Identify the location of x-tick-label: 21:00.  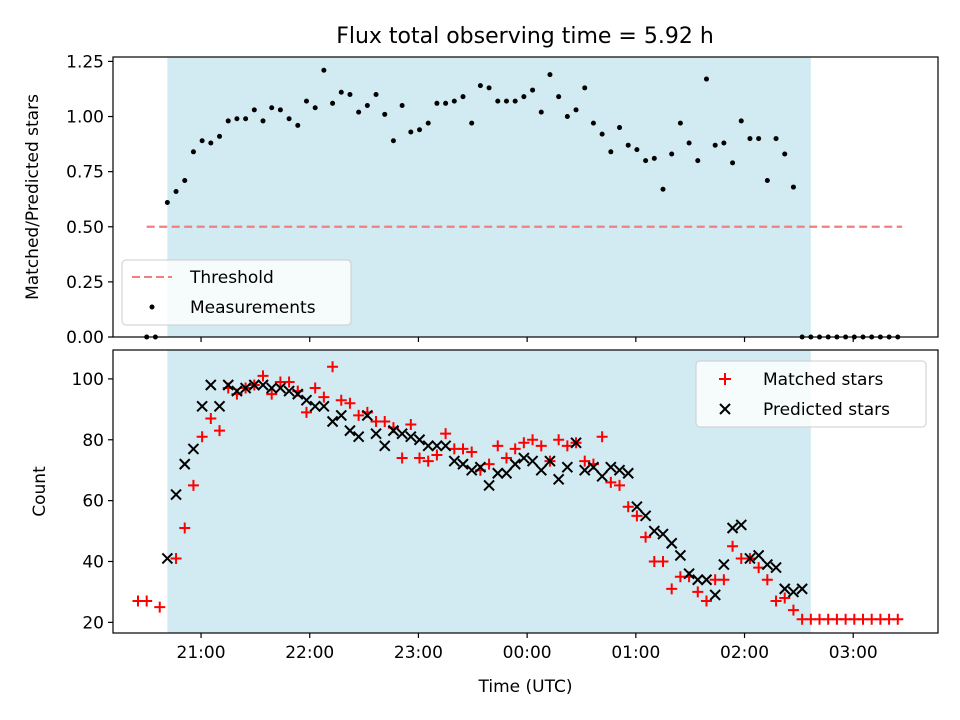
(201, 653).